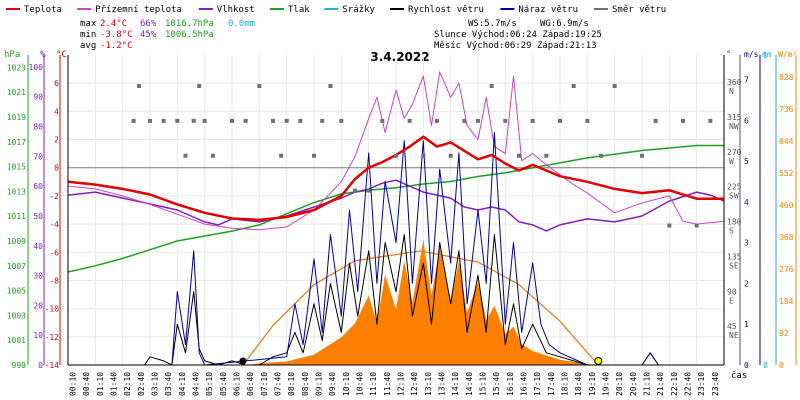 This screenshot has width=800, height=400. Describe the element at coordinates (781, 365) in the screenshot. I see `tick-solar-0: 0` at that location.